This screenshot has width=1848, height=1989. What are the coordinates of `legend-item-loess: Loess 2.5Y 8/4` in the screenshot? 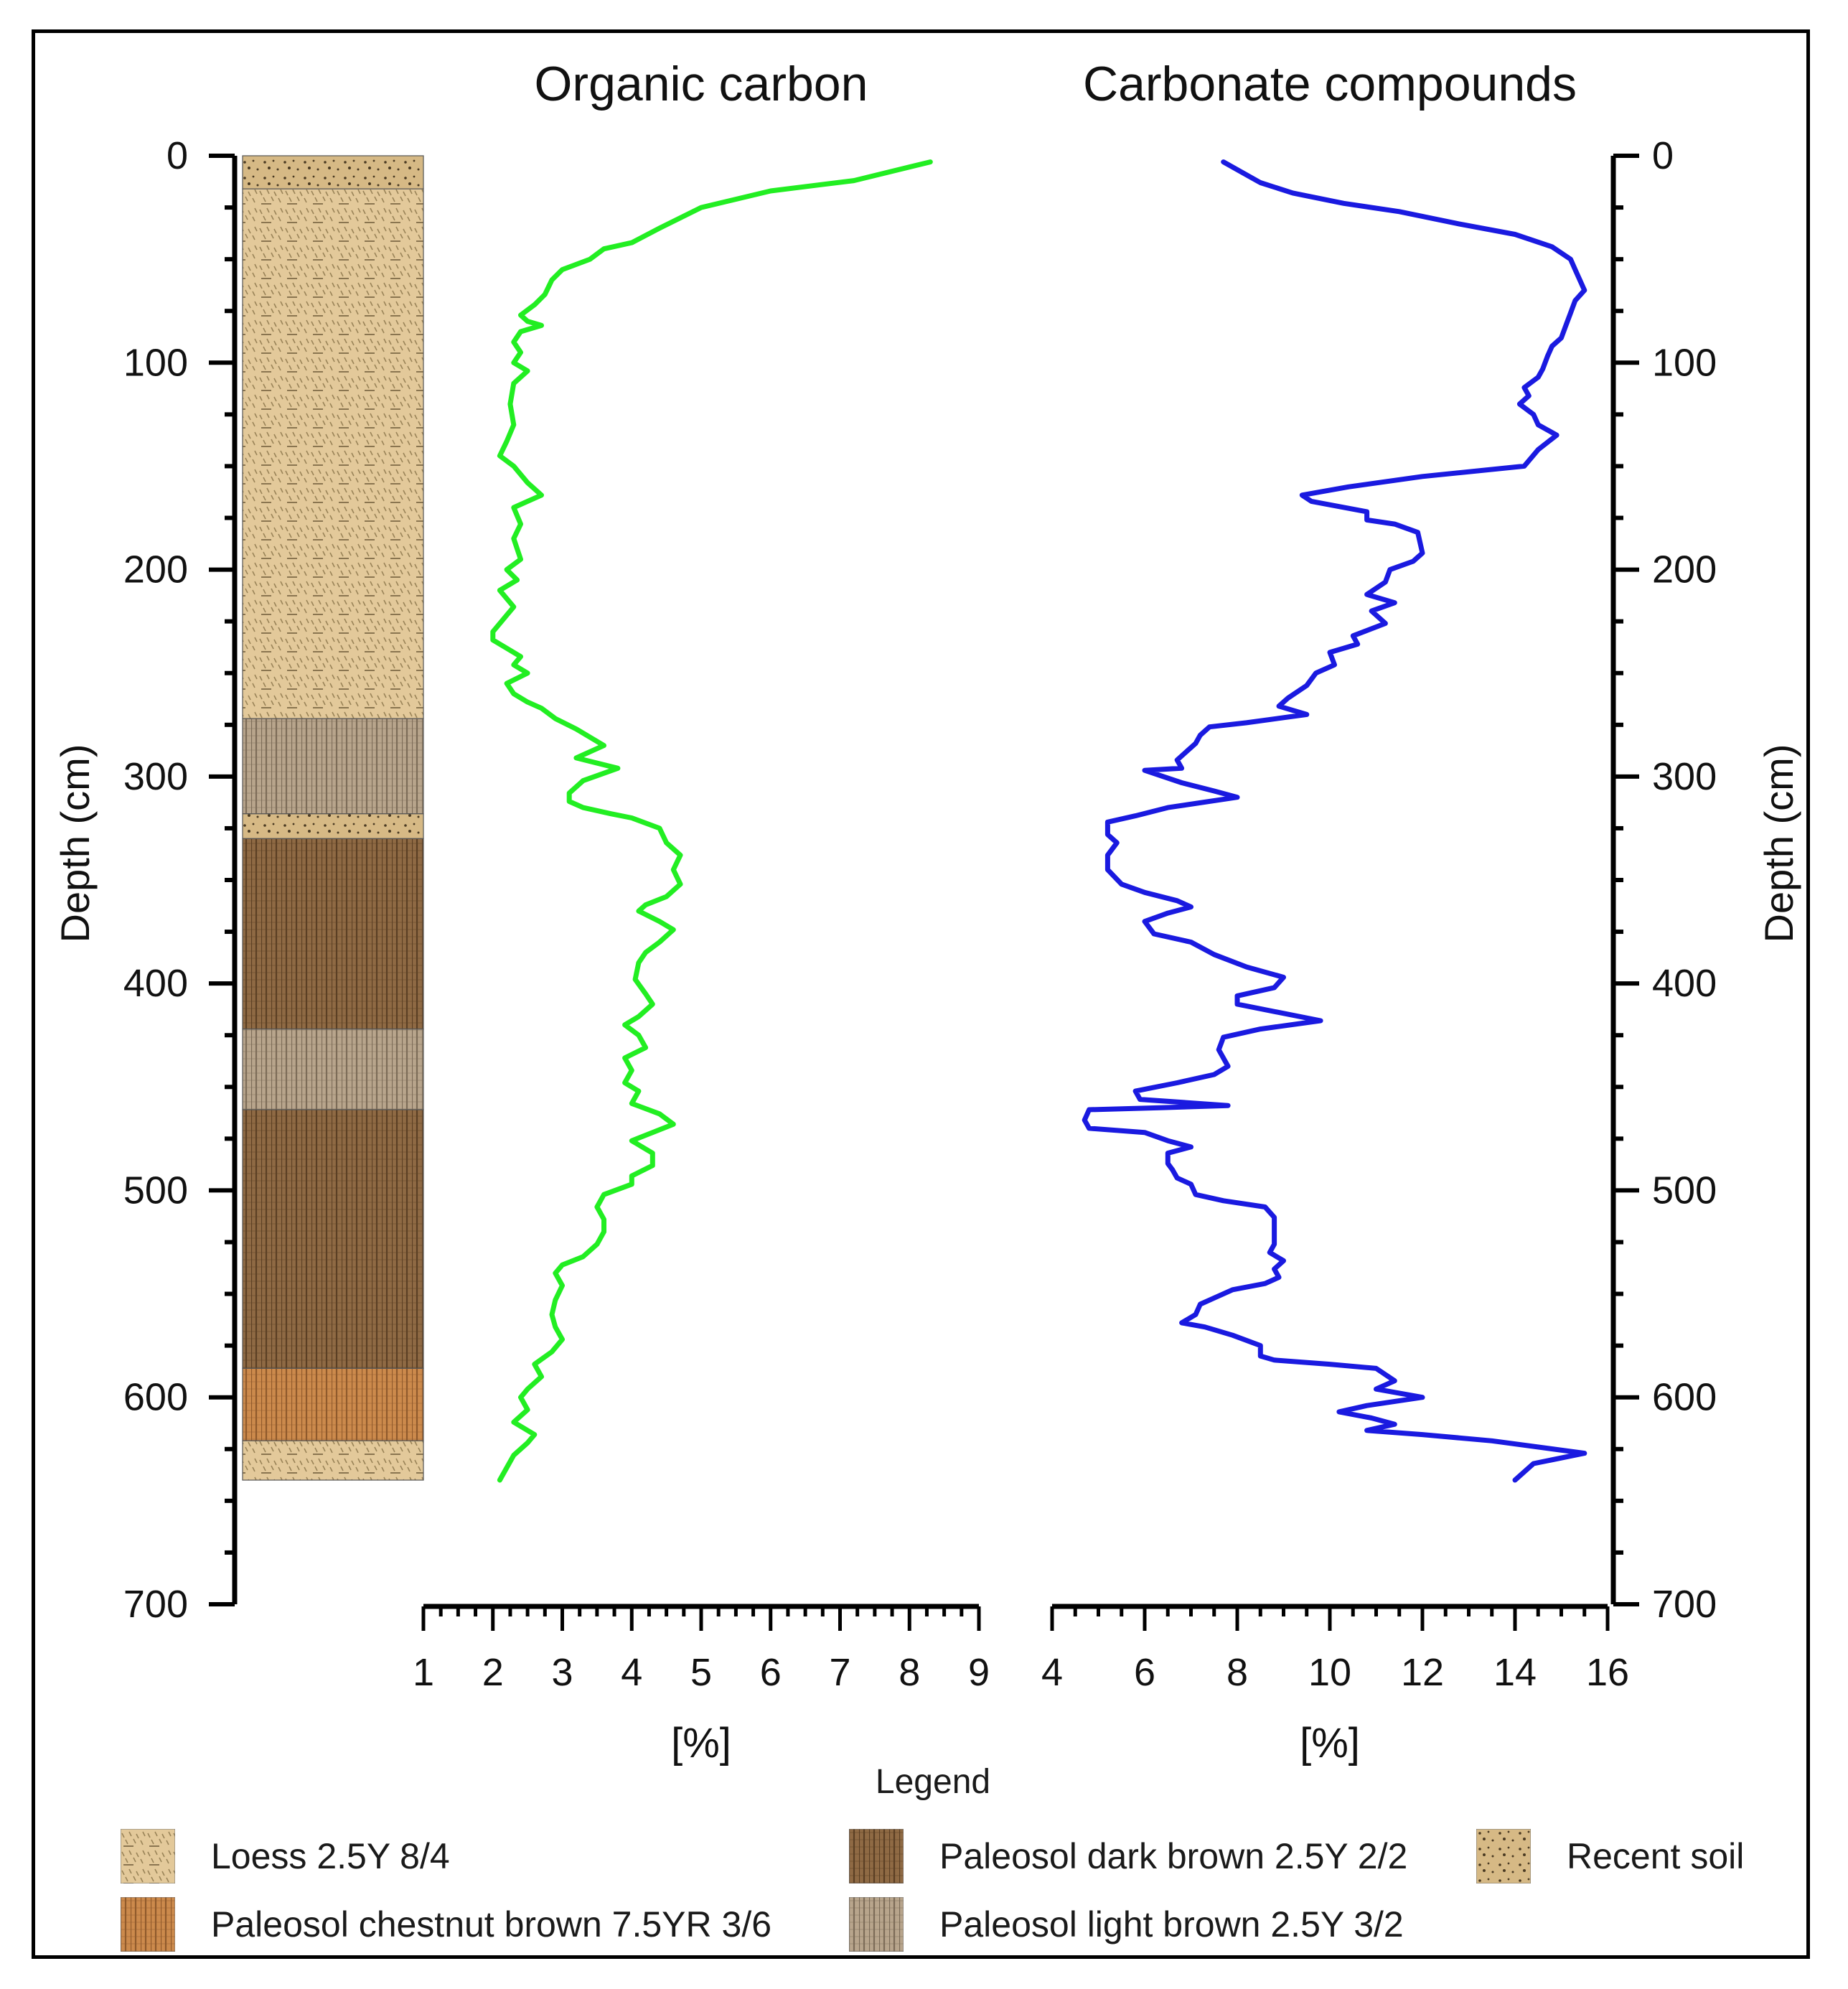 It's located at (285, 1856).